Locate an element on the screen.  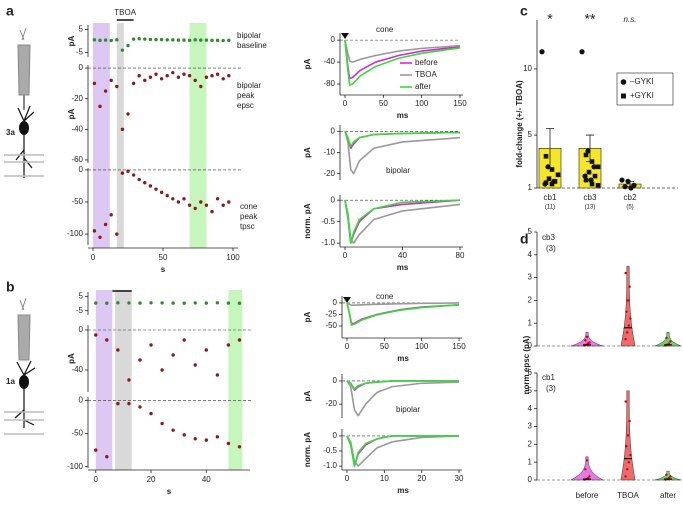
x-tick-label: 10 is located at coordinates (384, 478).